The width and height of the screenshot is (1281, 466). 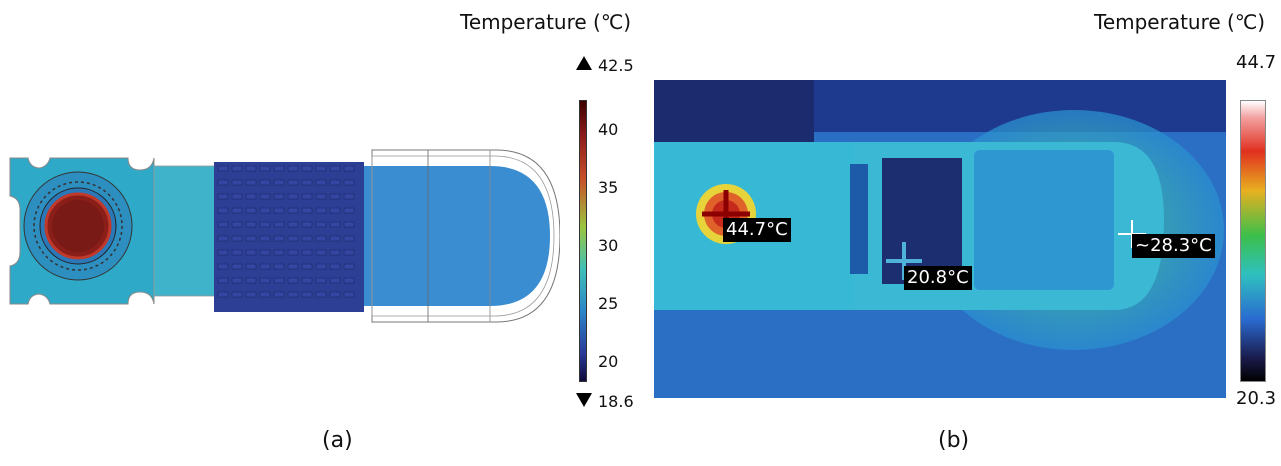 I want to click on tick-30: 30, so click(x=608, y=245).